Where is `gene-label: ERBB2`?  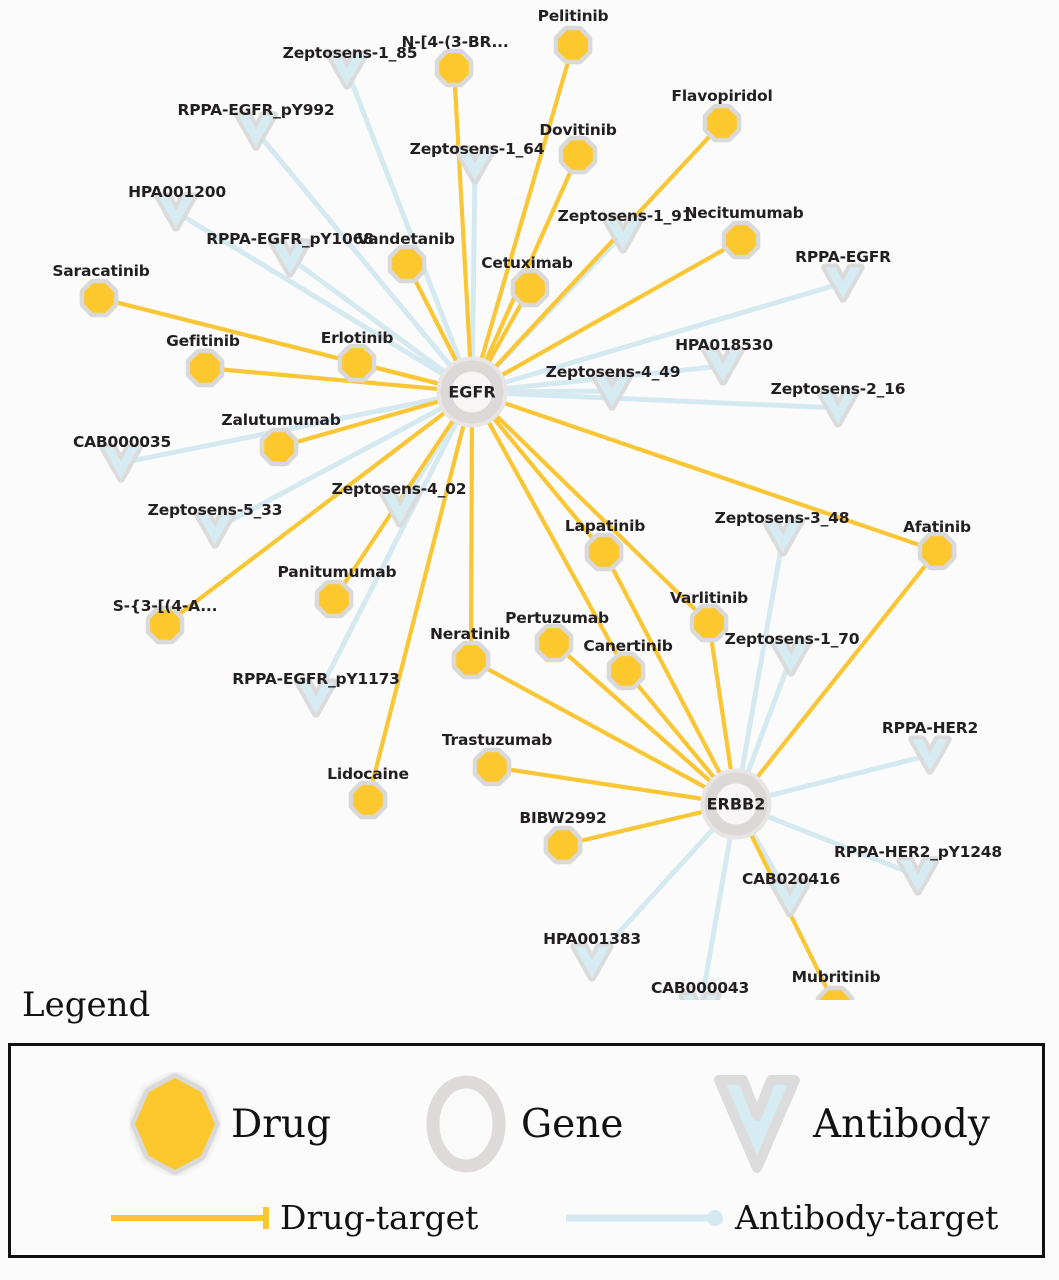
gene-label: ERBB2 is located at coordinates (736, 804).